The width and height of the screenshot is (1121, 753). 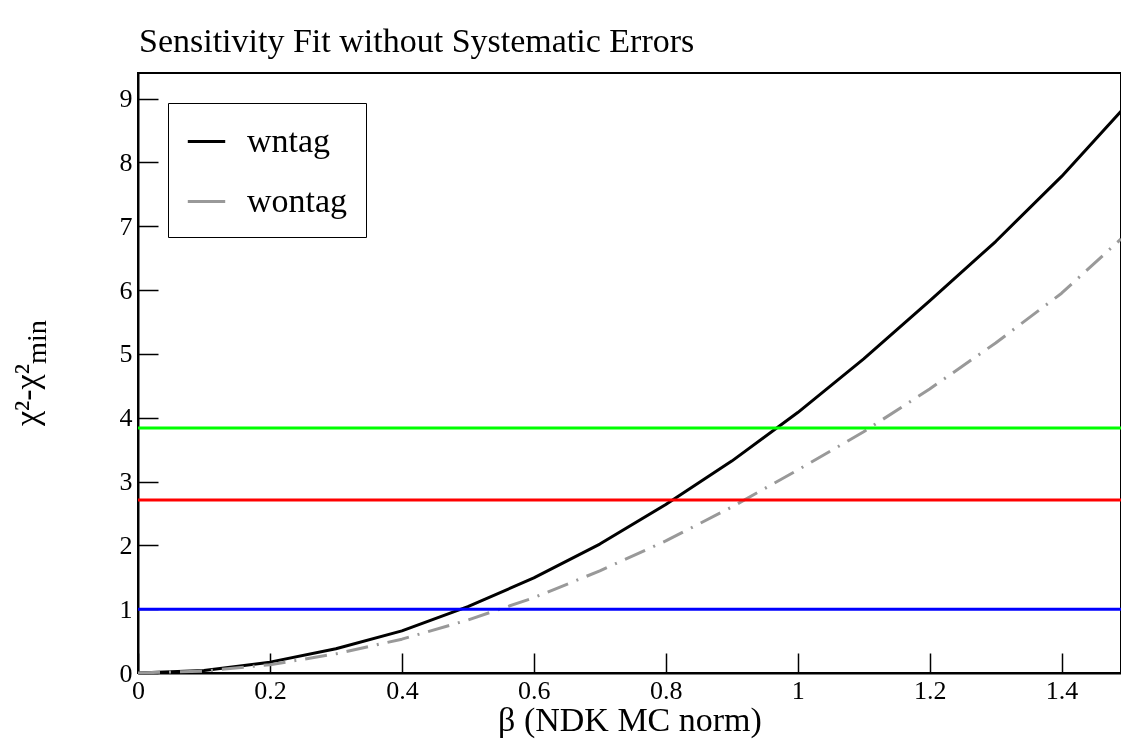 I want to click on y-tick-label: 7, so click(x=126, y=226).